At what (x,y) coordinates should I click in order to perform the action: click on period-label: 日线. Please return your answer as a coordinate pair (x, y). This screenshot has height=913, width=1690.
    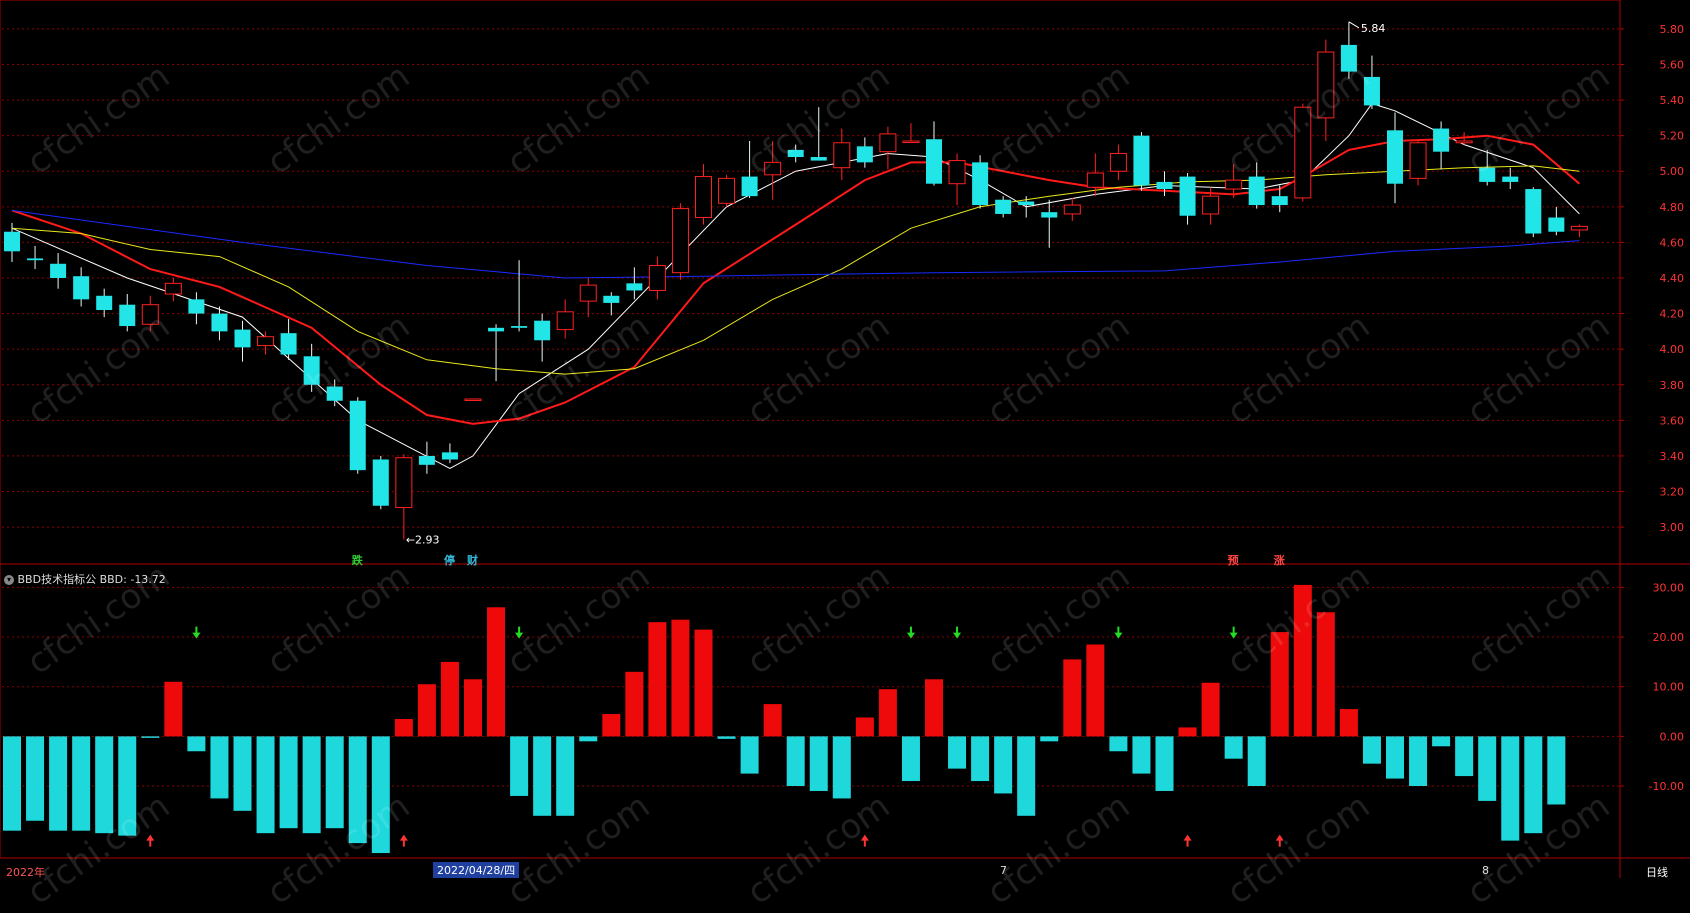
    Looking at the image, I should click on (1657, 872).